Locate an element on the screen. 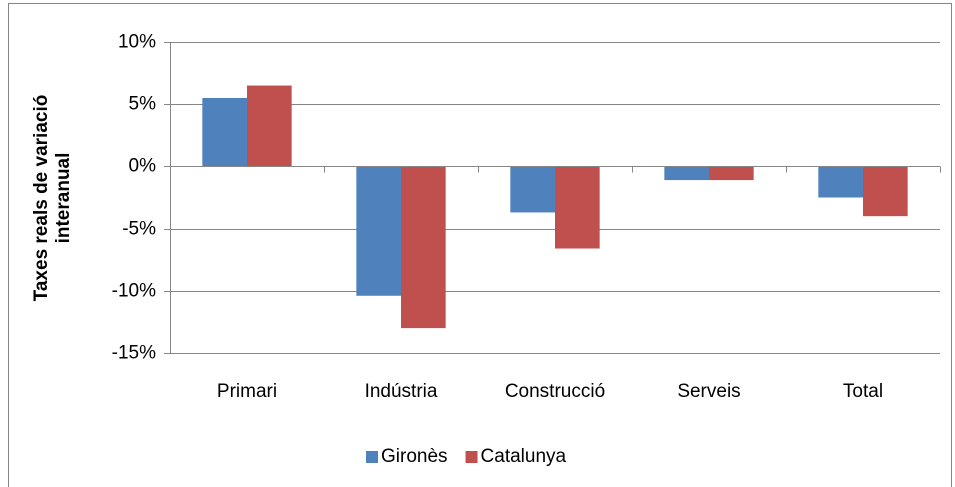 This screenshot has height=487, width=955. y-tick-label: 5% is located at coordinates (143, 104).